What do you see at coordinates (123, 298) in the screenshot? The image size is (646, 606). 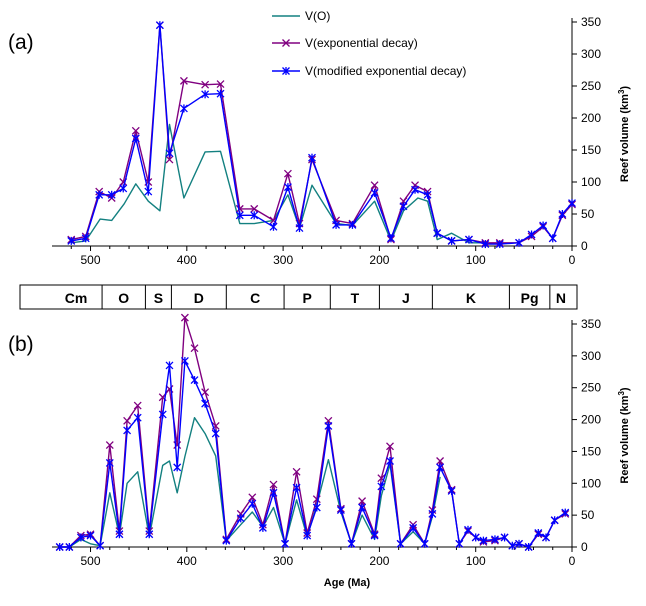 I see `period-label: O` at bounding box center [123, 298].